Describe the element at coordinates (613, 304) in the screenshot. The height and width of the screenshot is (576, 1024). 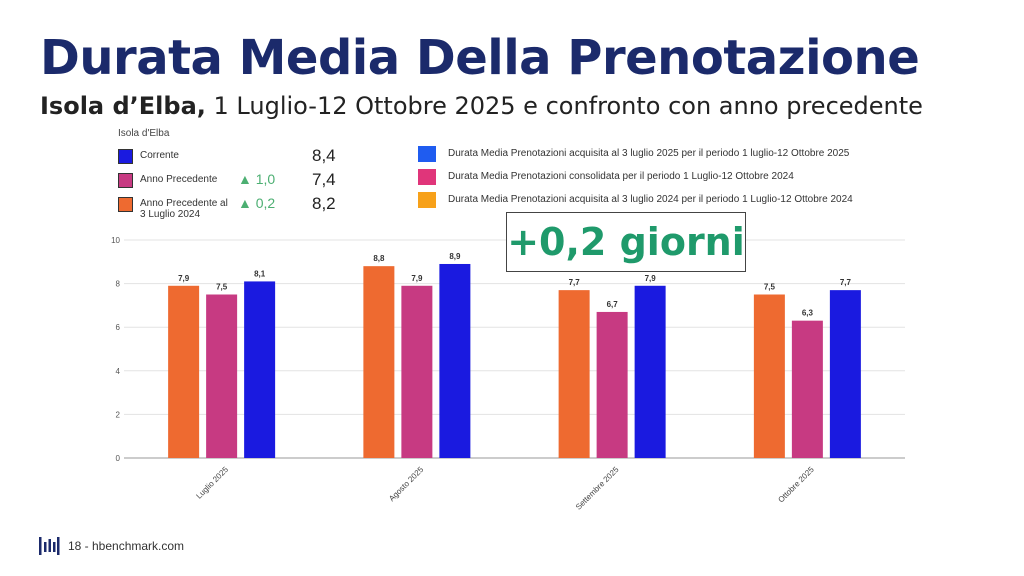
I see `data-label: 6,7` at that location.